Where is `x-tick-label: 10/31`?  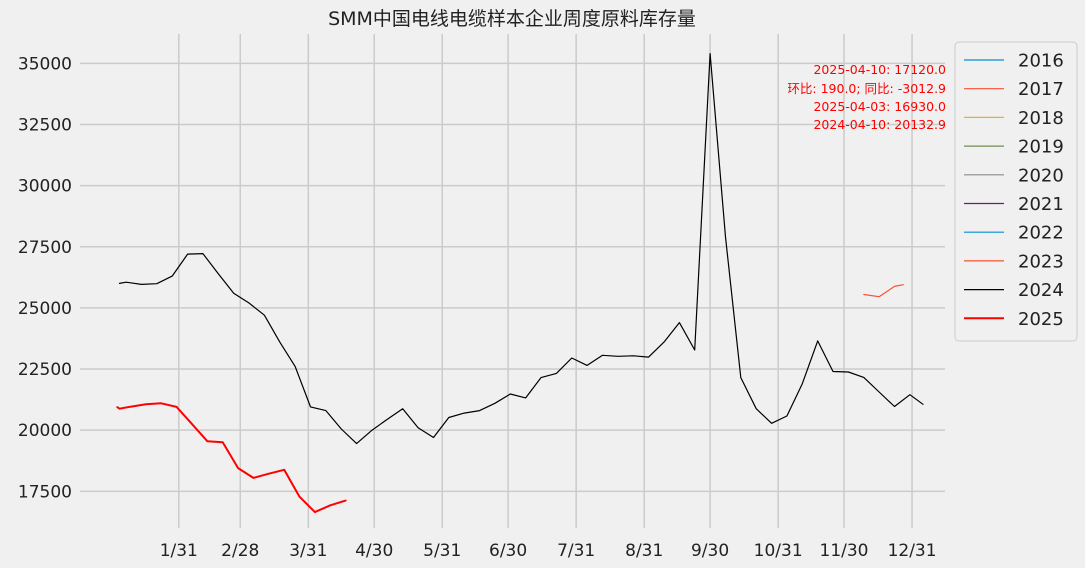 x-tick-label: 10/31 is located at coordinates (778, 551).